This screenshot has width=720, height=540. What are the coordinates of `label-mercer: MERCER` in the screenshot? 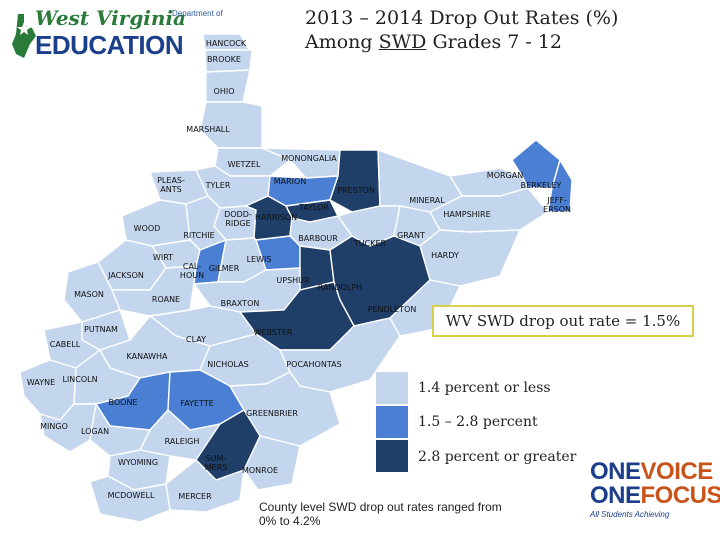 It's located at (195, 496).